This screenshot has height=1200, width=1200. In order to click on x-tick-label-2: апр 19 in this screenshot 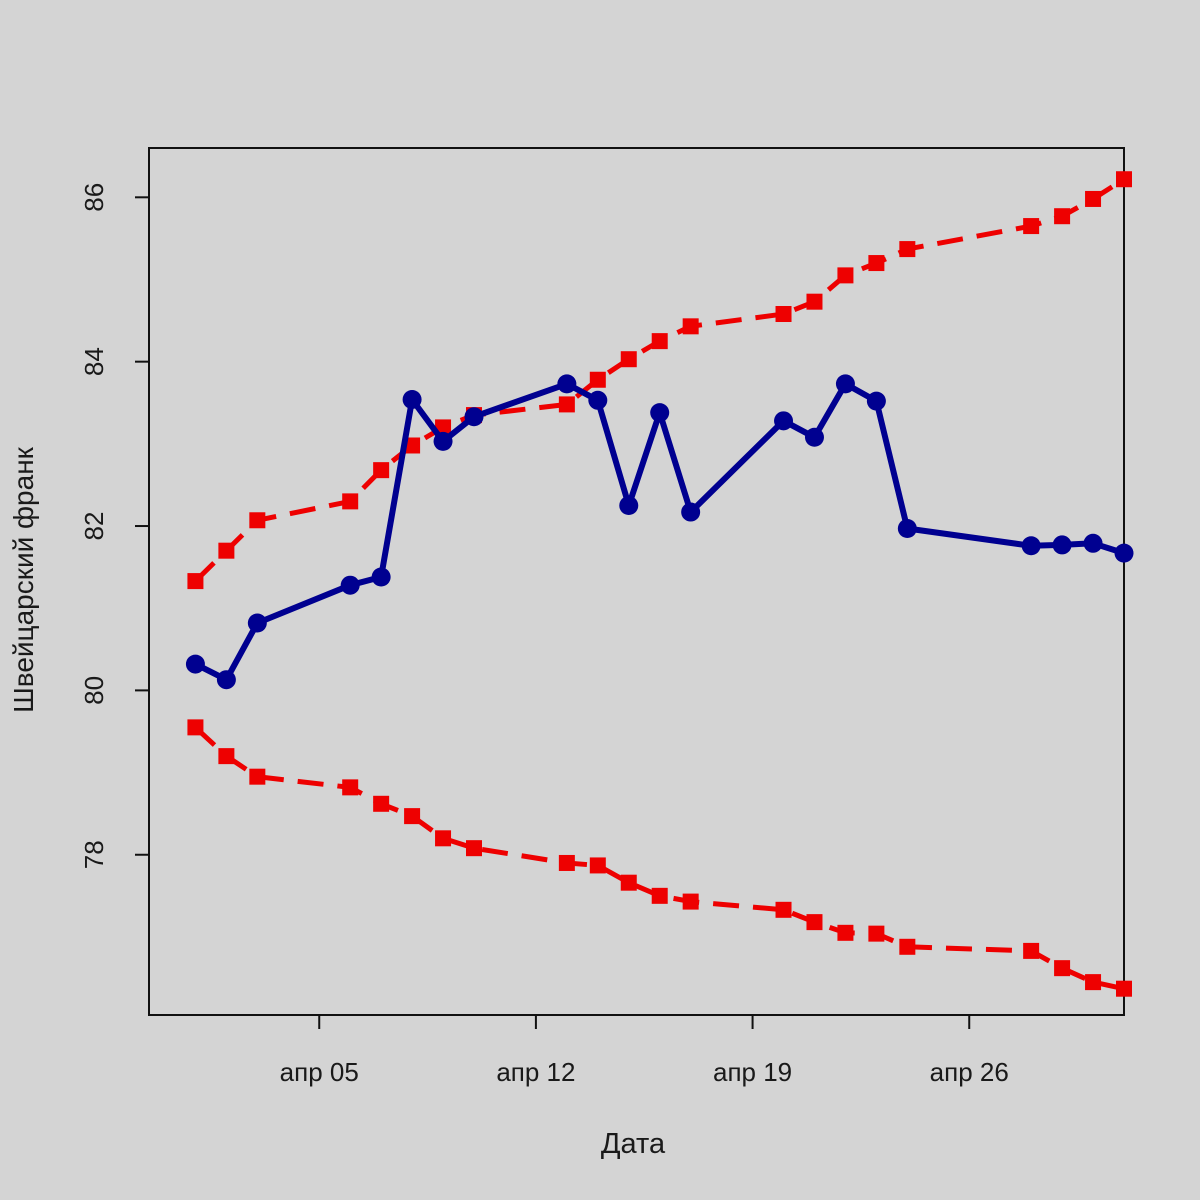, I will do `click(752, 1072)`.